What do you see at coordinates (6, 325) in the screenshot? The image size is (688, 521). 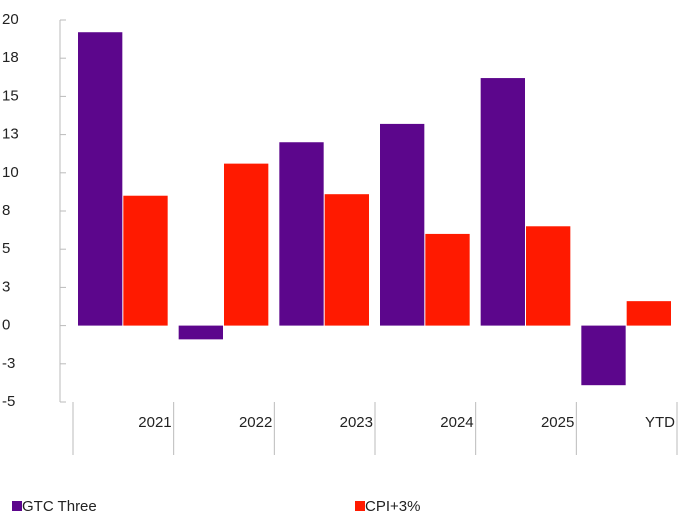 I see `y-tick-label: 0` at bounding box center [6, 325].